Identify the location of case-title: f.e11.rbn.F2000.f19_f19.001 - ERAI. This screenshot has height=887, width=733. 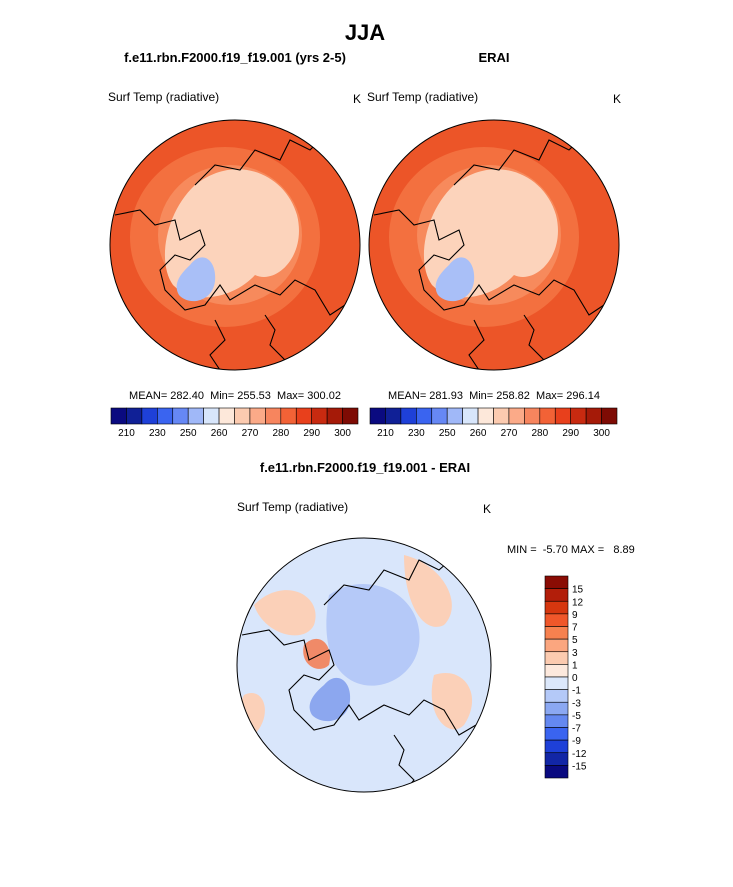
(365, 467).